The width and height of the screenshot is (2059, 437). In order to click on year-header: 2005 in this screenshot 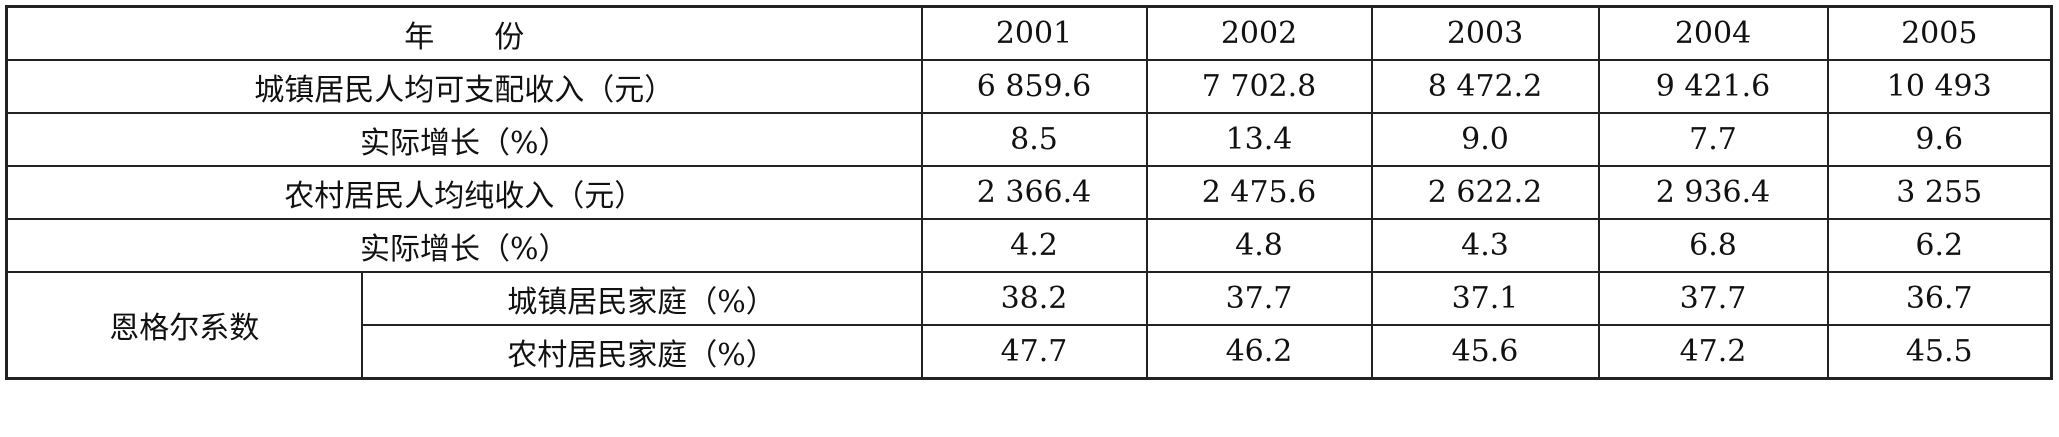, I will do `click(1939, 33)`.